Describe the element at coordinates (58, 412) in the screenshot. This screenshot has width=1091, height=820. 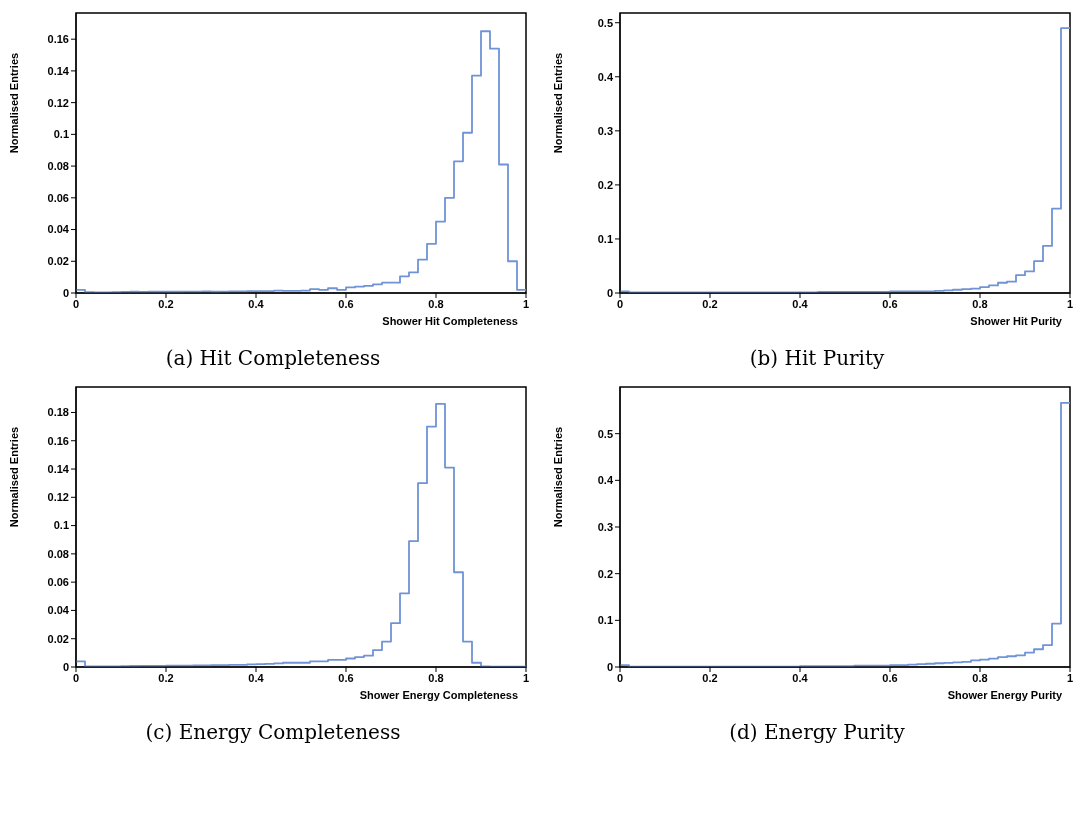
I see `y-tick-label: 0.18` at that location.